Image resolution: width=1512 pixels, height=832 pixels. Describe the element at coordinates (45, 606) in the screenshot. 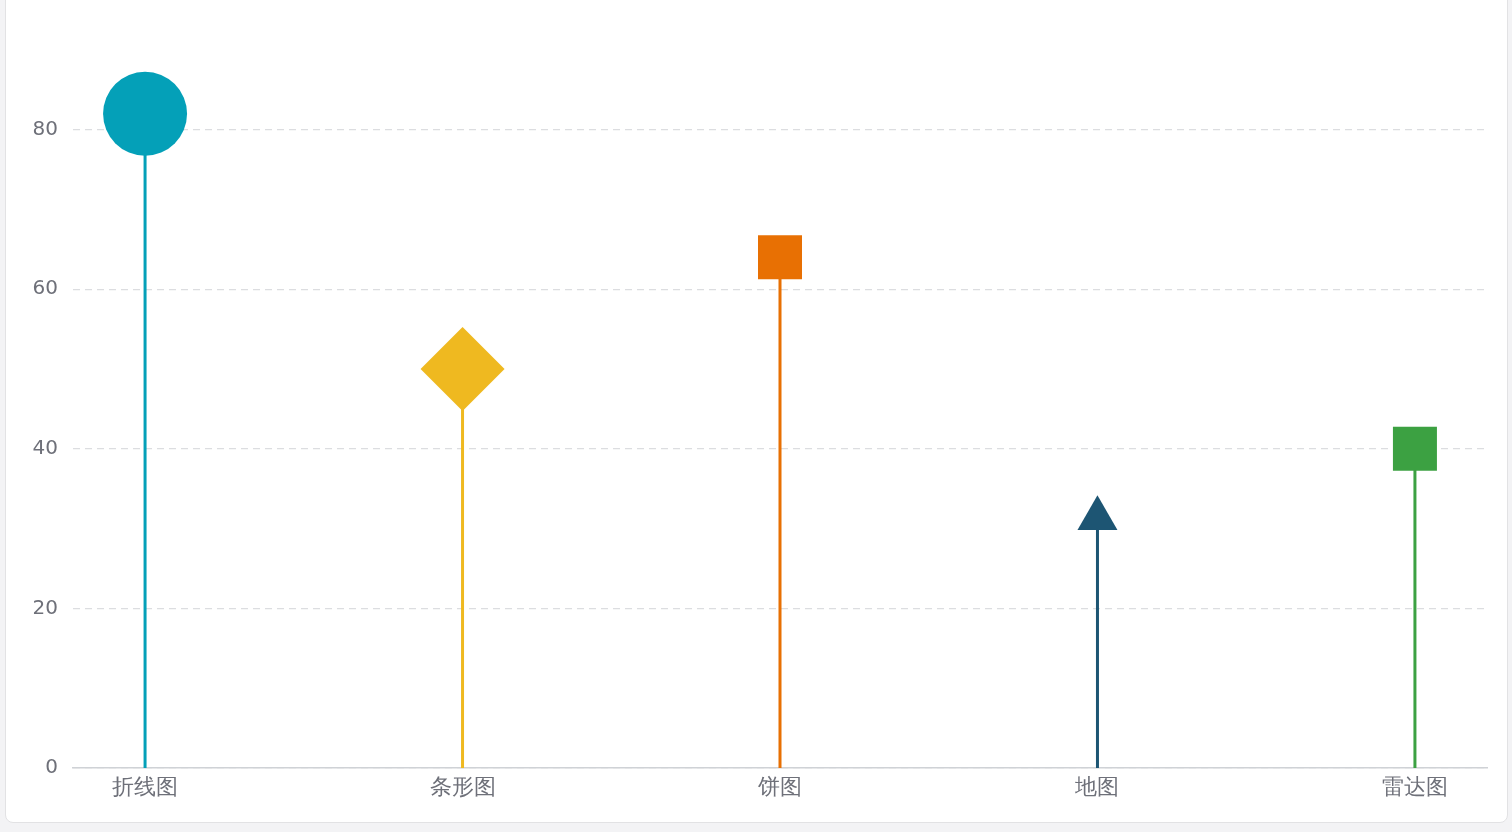

I see `y-tick-label: 20` at that location.